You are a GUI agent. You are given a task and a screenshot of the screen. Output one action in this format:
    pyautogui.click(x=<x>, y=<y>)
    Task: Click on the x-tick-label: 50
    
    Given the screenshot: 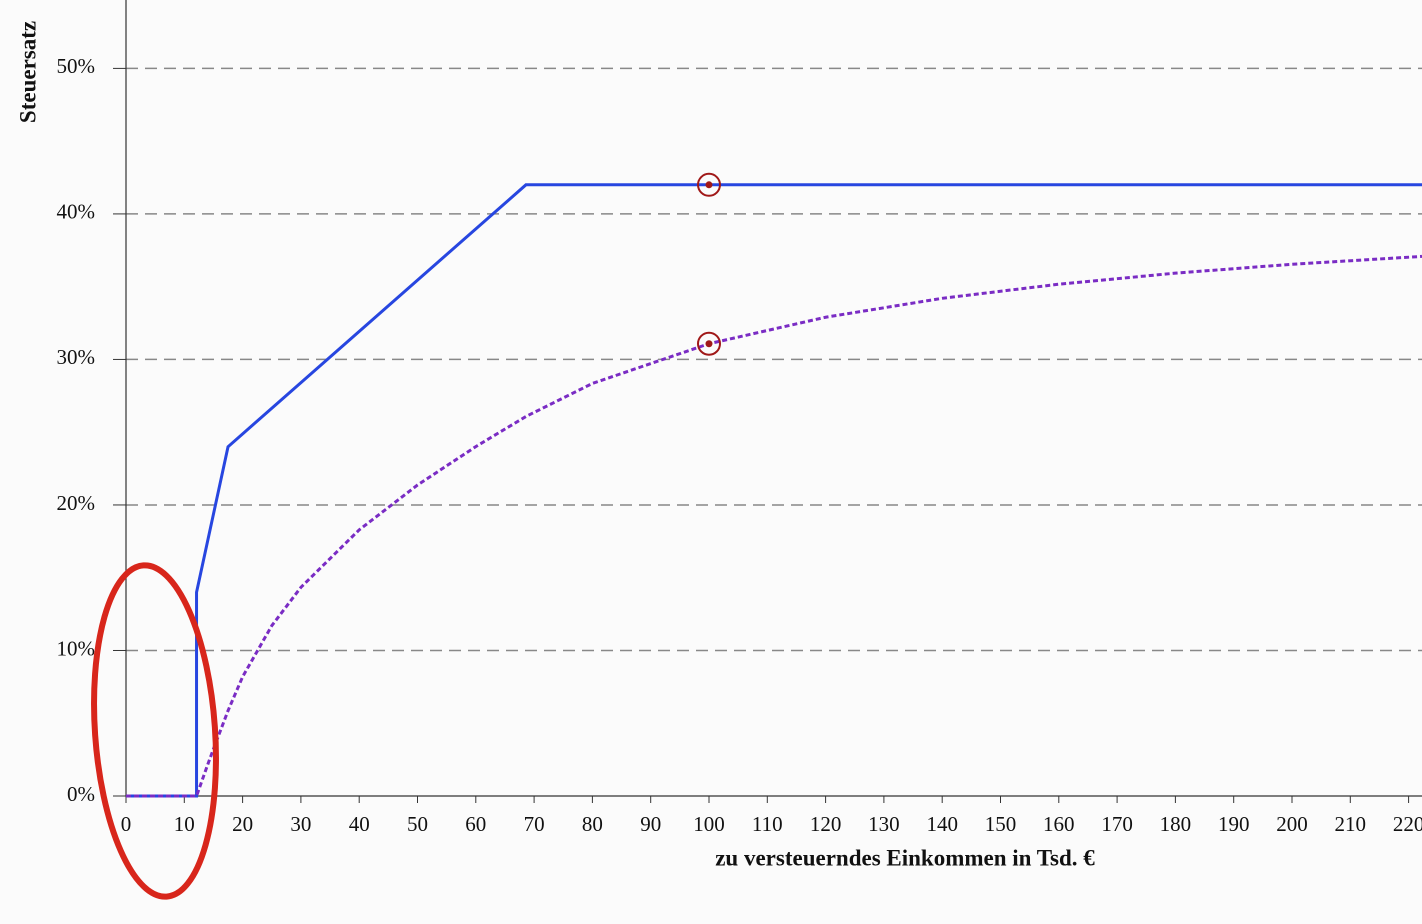 What is the action you would take?
    pyautogui.click(x=417, y=824)
    